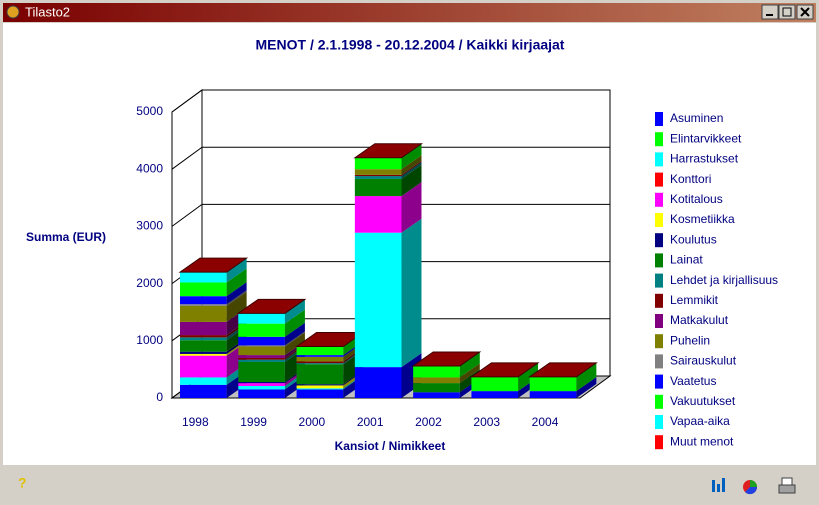  What do you see at coordinates (702, 441) in the screenshot?
I see `legend-label: Muut menot` at bounding box center [702, 441].